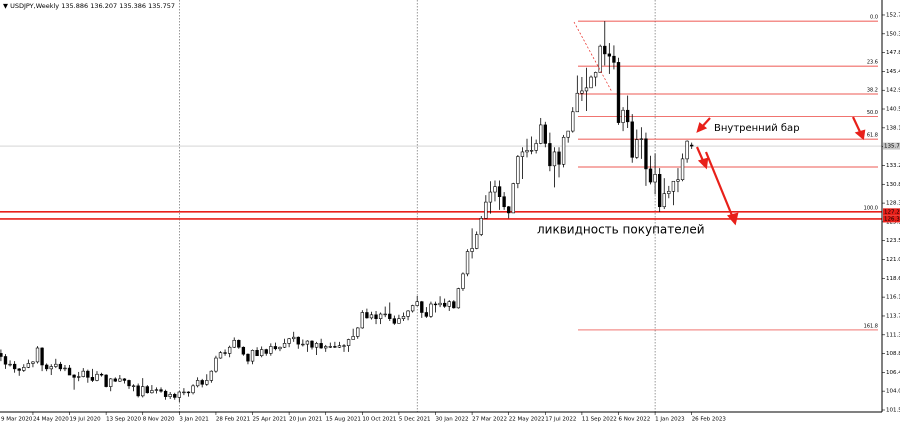 The width and height of the screenshot is (900, 425). What do you see at coordinates (132, 6) in the screenshot?
I see `header-low: 135.386` at bounding box center [132, 6].